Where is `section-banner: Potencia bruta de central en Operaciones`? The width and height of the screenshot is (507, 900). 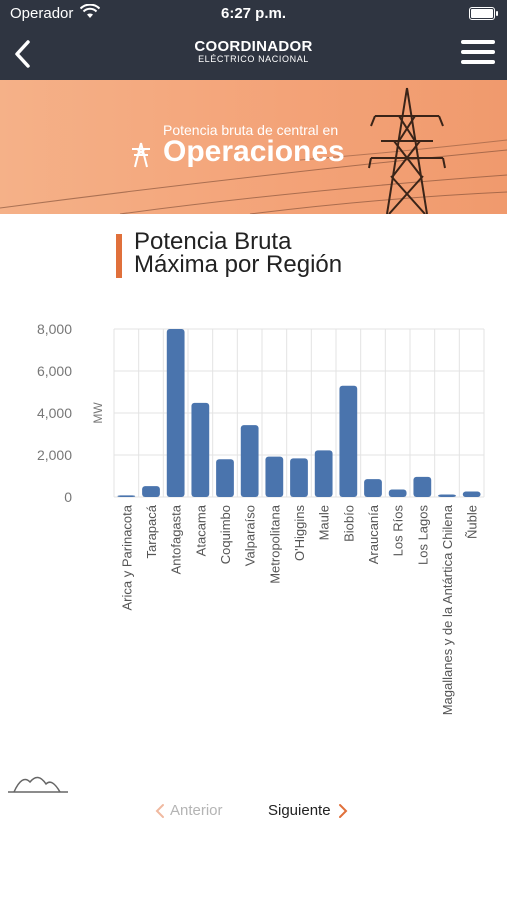
section-banner: Potencia bruta de central en Operaciones is located at coordinates (253, 147).